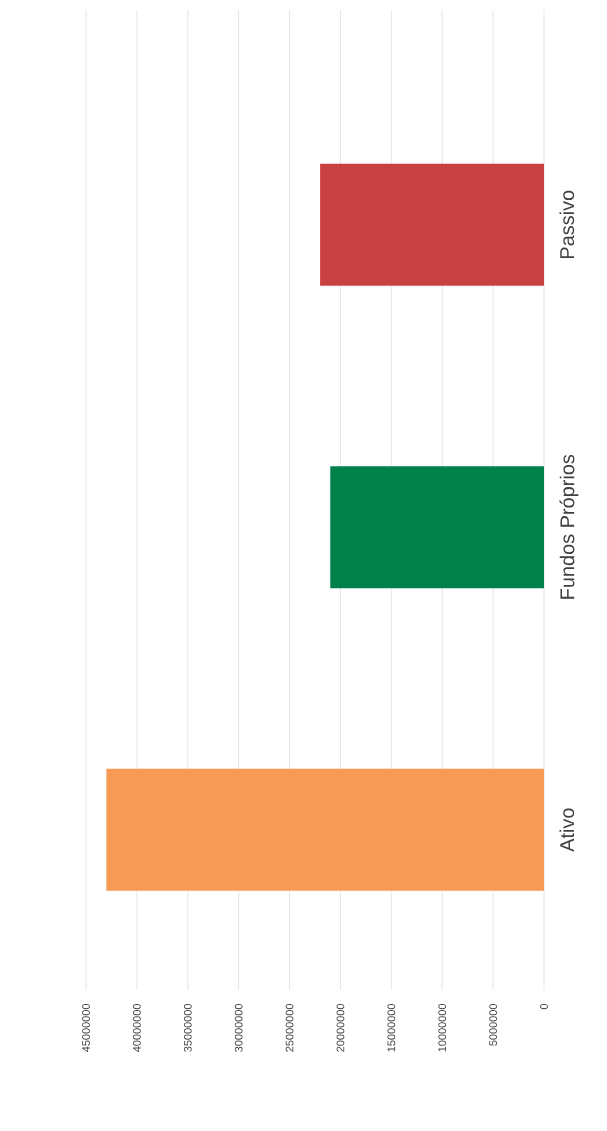 This screenshot has height=1131, width=607. What do you see at coordinates (86, 1028) in the screenshot?
I see `x-tick-label: 45000000` at bounding box center [86, 1028].